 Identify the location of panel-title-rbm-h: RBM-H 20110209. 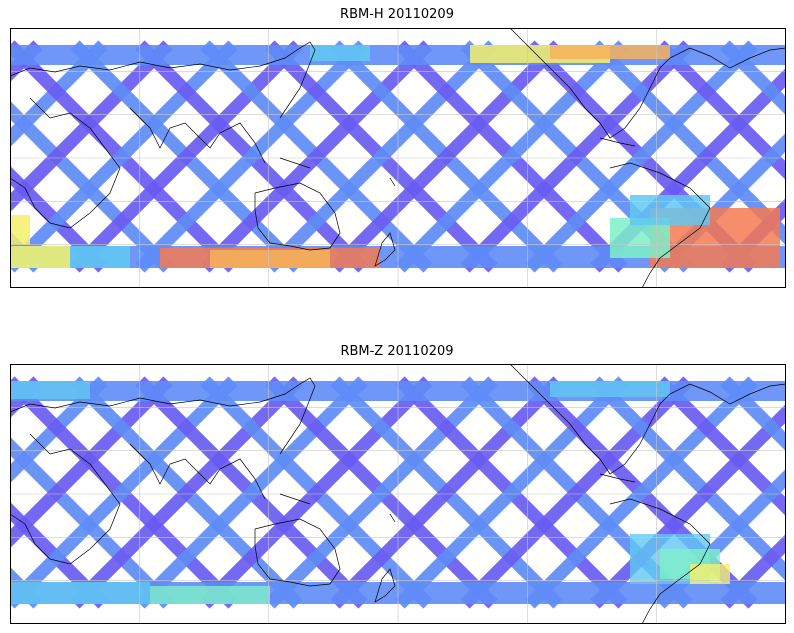
(397, 14).